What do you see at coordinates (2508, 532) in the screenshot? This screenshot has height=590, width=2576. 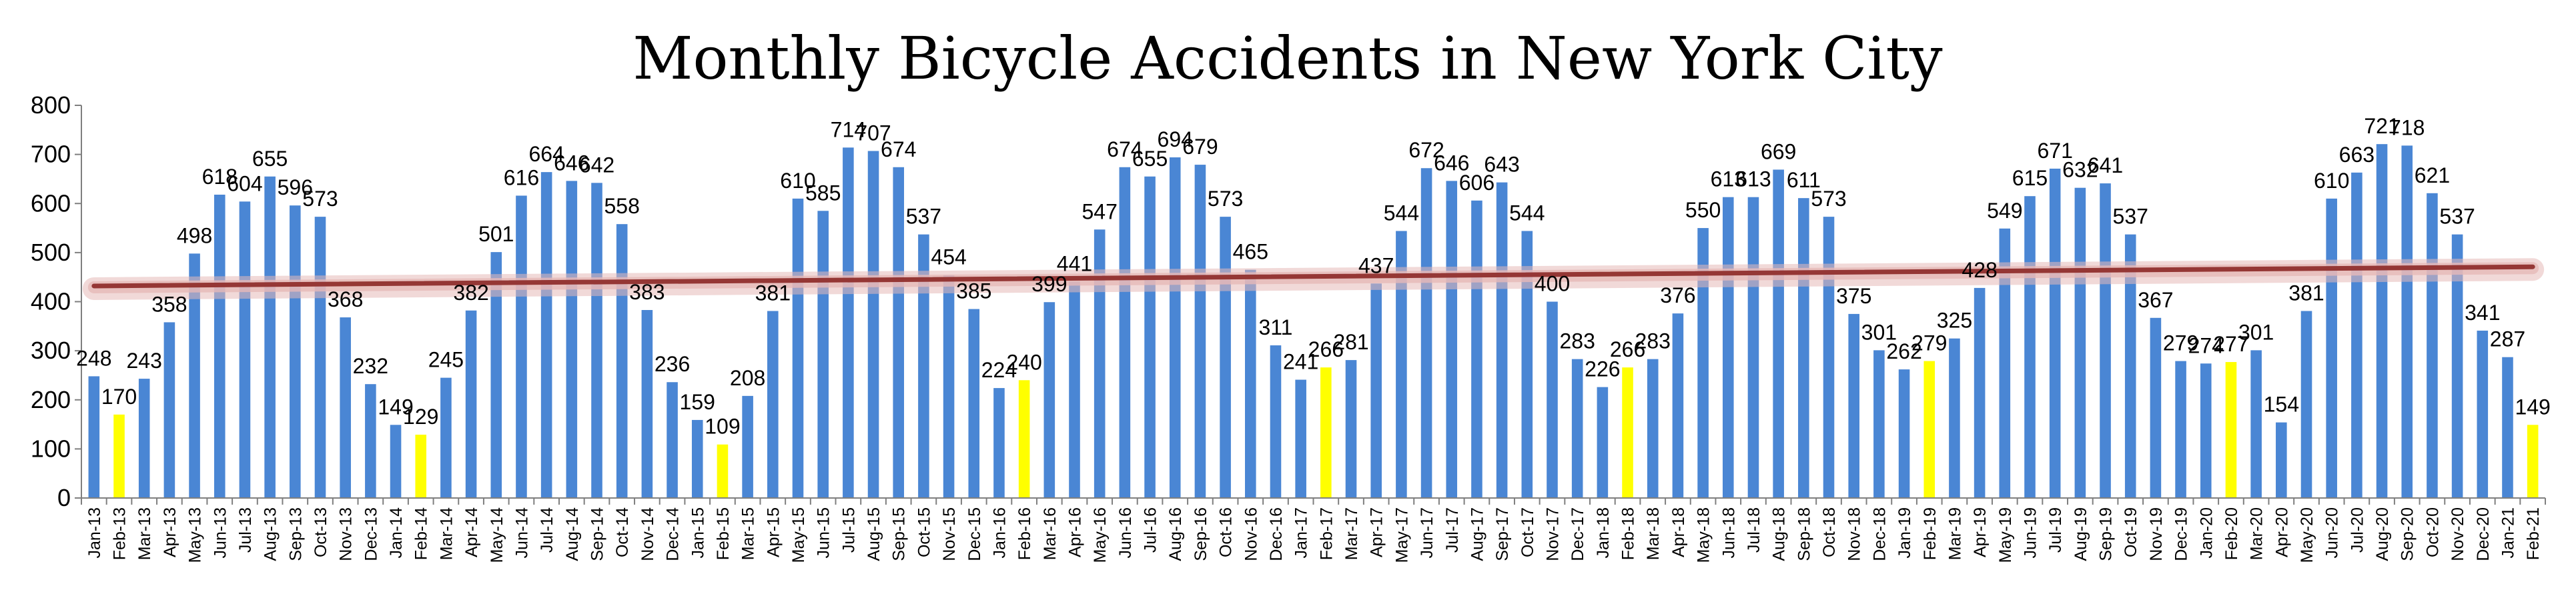 I see `x-tick-label: Jan-21` at bounding box center [2508, 532].